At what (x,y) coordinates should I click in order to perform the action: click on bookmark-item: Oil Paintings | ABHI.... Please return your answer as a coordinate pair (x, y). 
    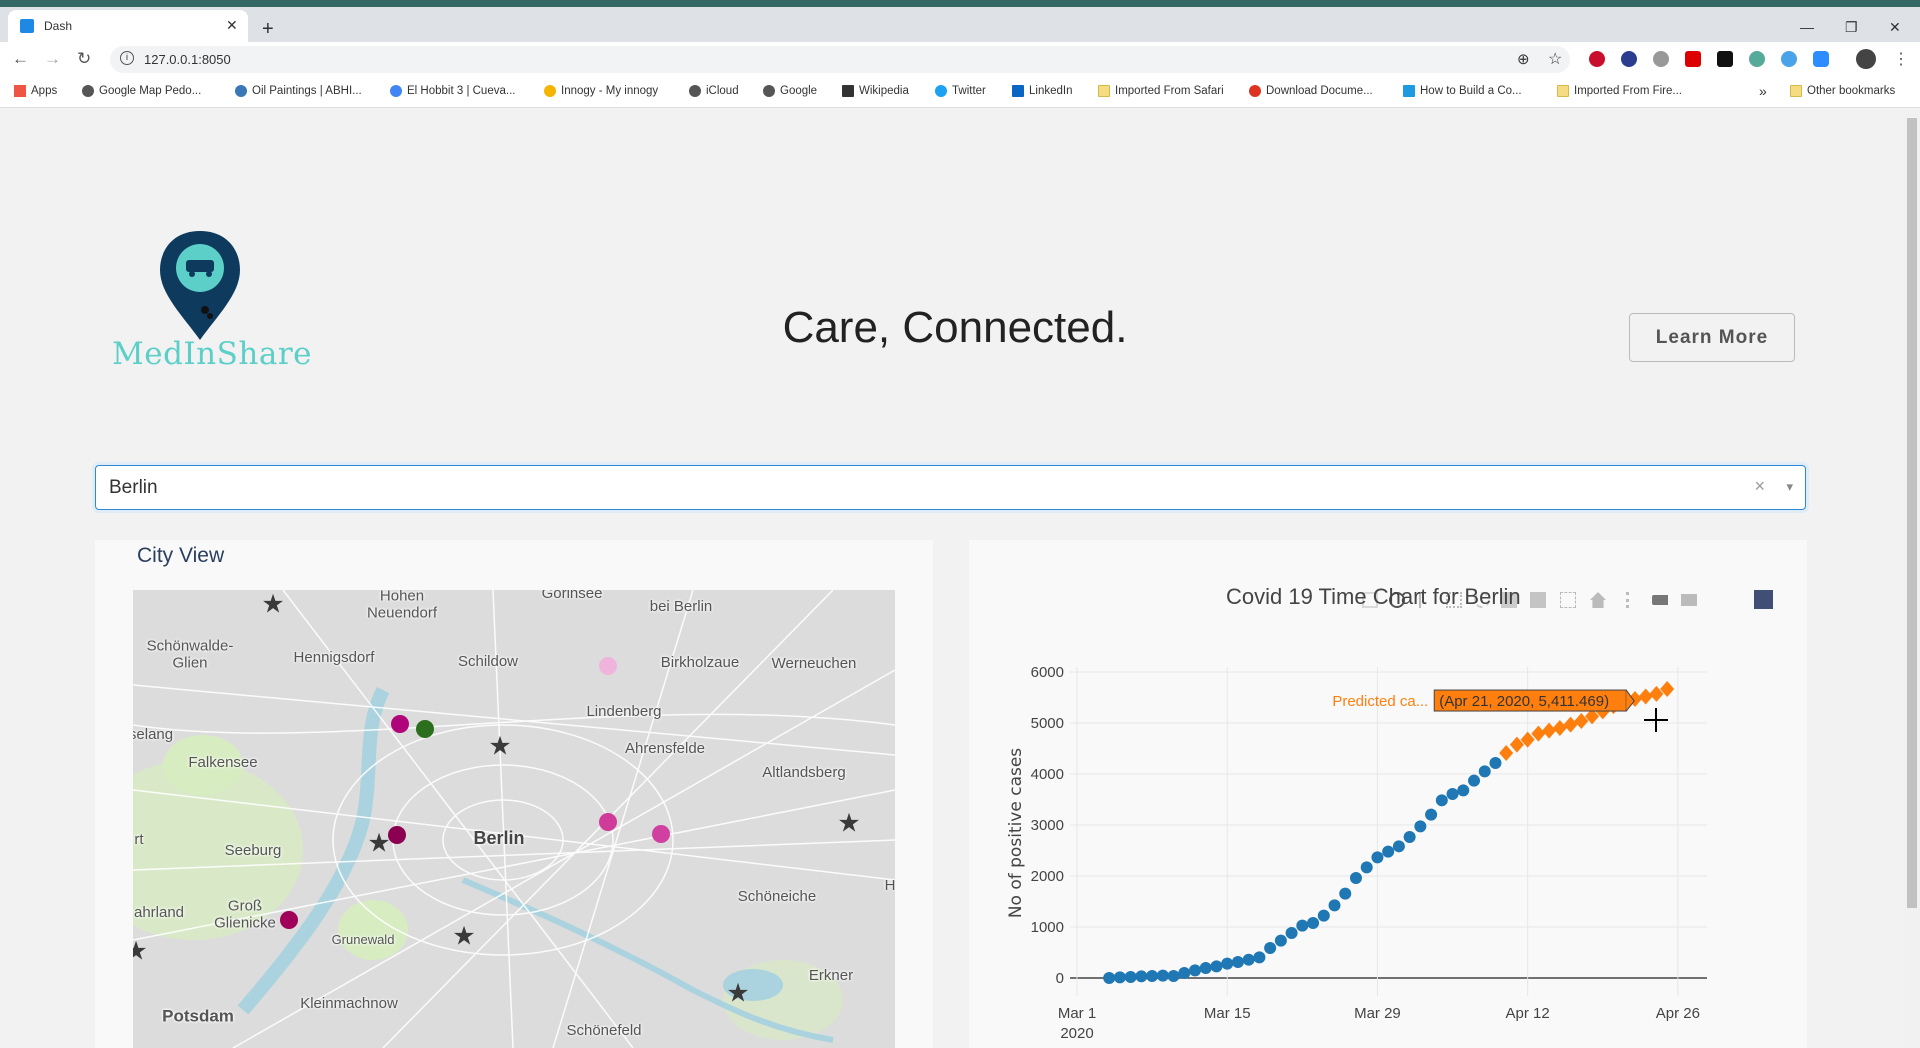
    Looking at the image, I should click on (298, 91).